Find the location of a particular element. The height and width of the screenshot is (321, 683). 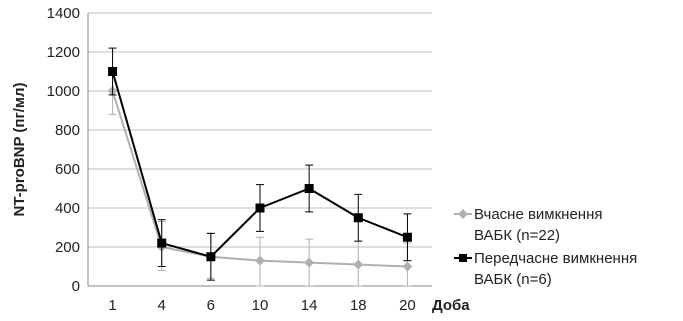

y-axis-ticks: 0 200 400 600 800 1000 1200 1400 is located at coordinates (63, 150).